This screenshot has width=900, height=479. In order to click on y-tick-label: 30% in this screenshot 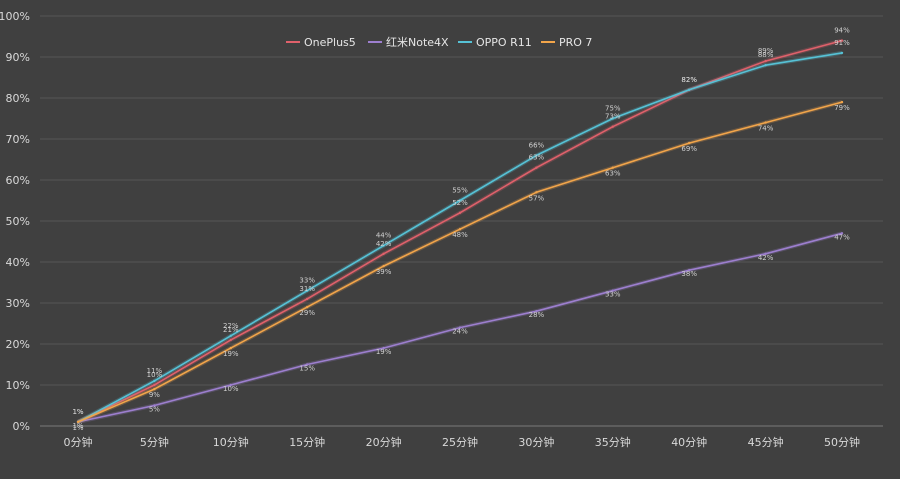, I will do `click(18, 303)`.